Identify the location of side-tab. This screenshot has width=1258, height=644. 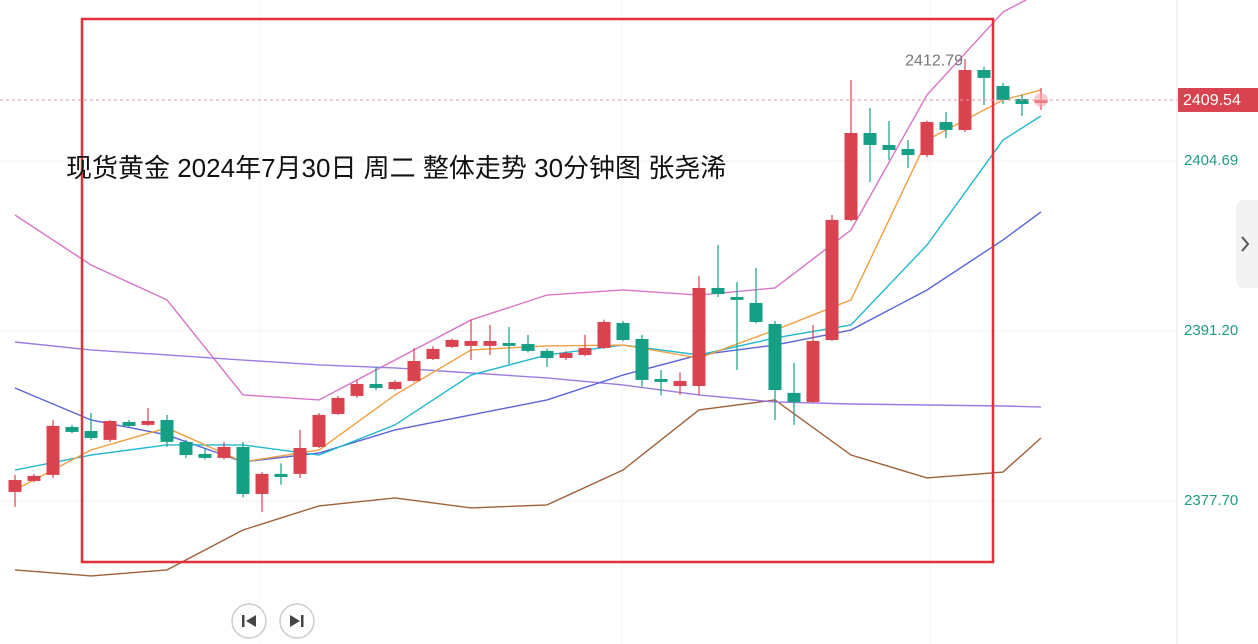
(1247, 244).